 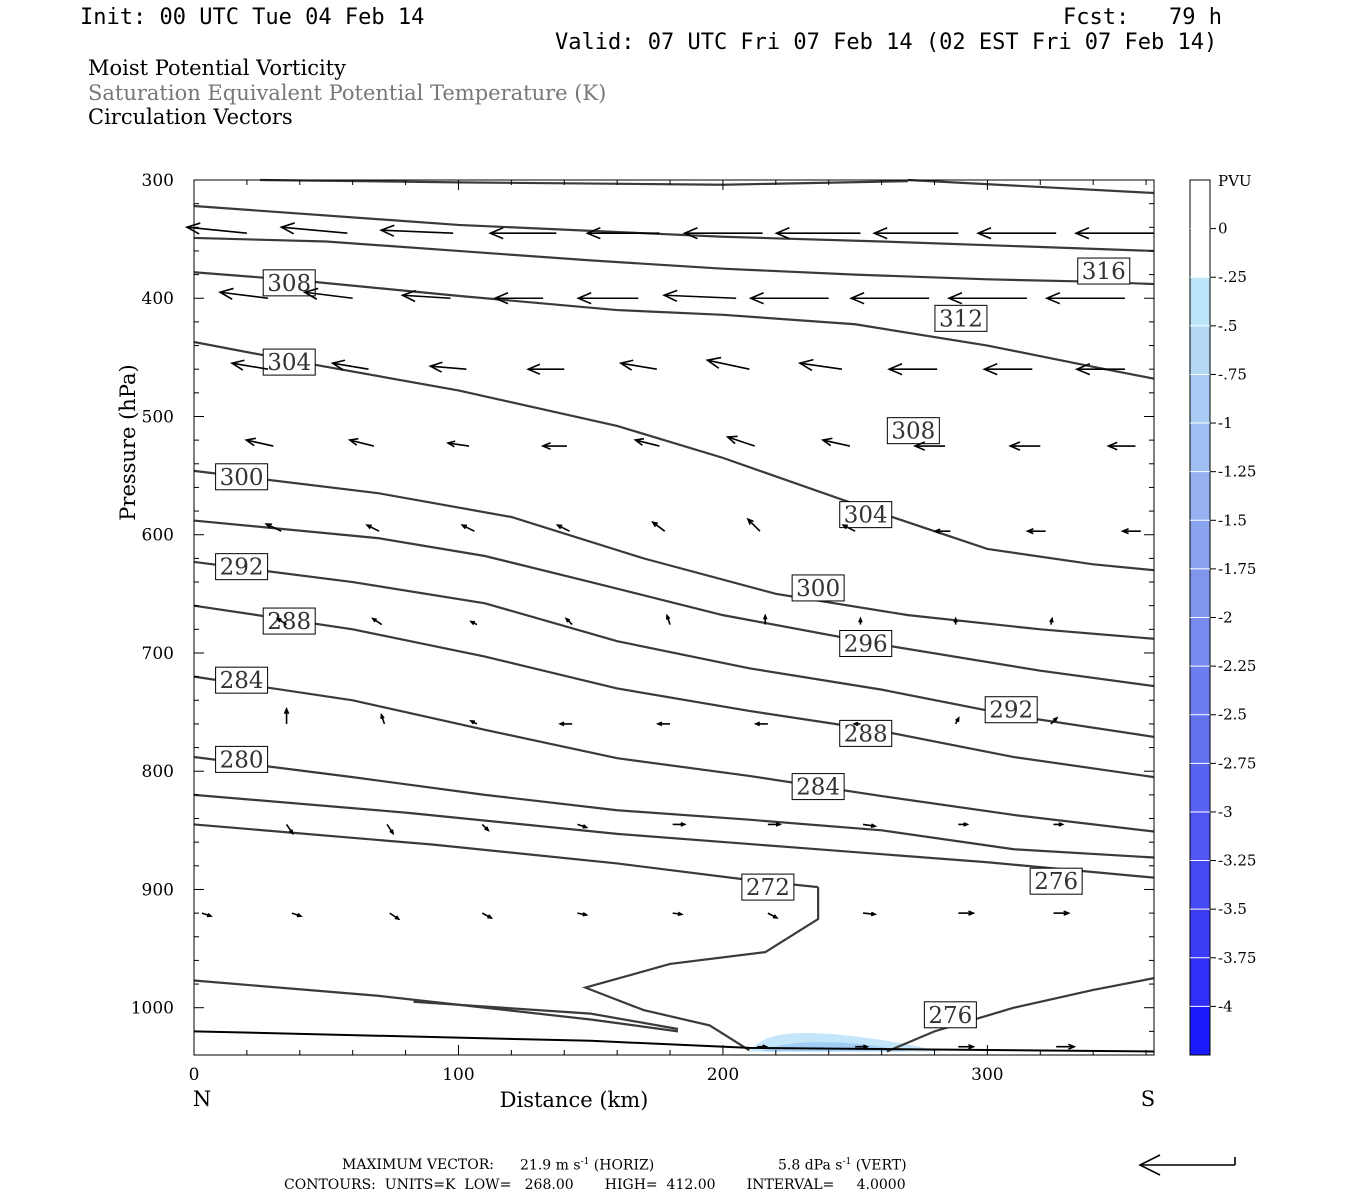 What do you see at coordinates (158, 890) in the screenshot?
I see `y-tick-label: 900` at bounding box center [158, 890].